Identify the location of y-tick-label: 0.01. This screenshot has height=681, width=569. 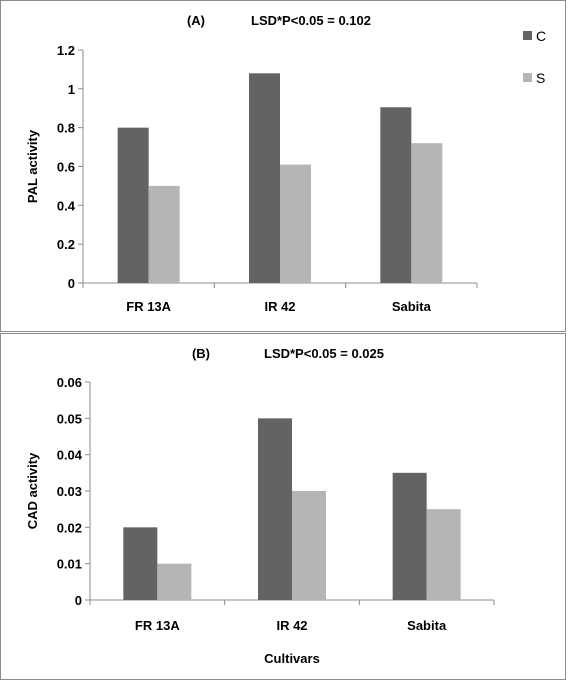
(69, 564).